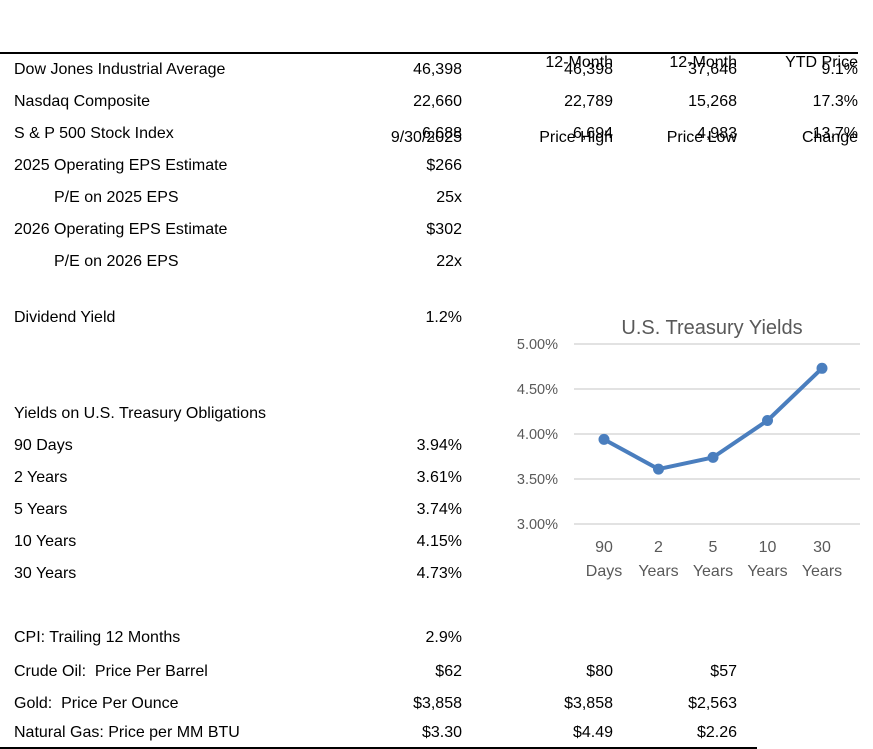  What do you see at coordinates (716, 732) in the screenshot?
I see `row-value: $2.26` at bounding box center [716, 732].